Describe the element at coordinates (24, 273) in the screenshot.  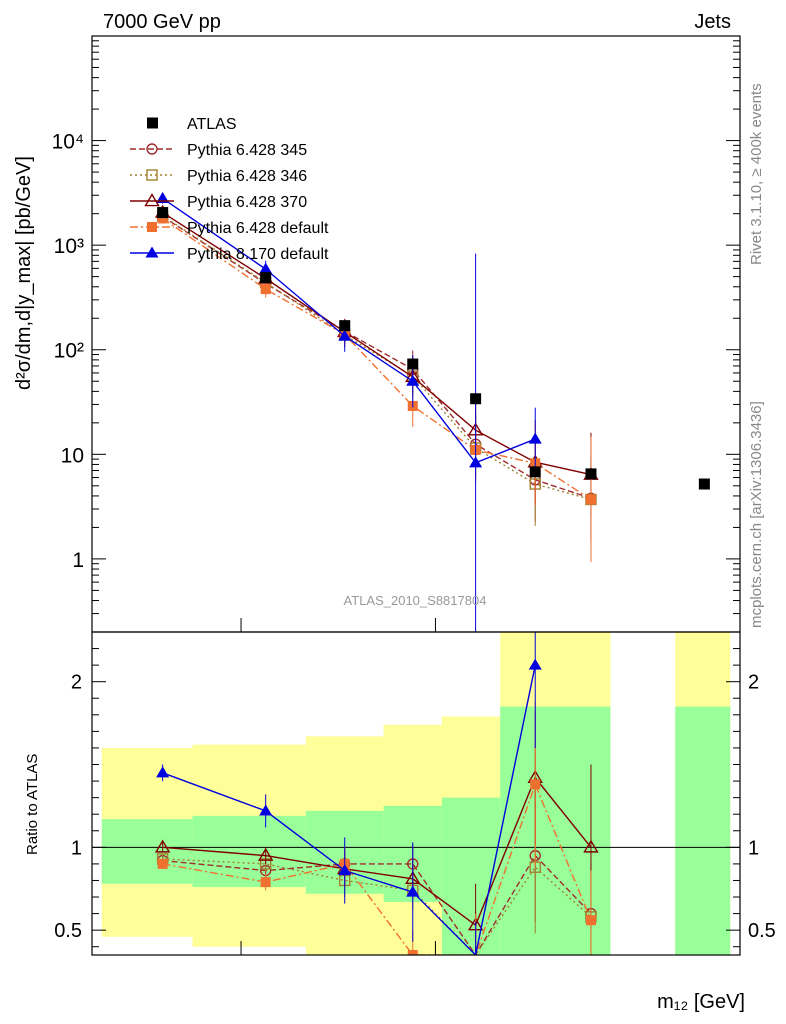
I see `y-axis-label: d²σ/dm,d|y_max| [pb/GeV]` at that location.